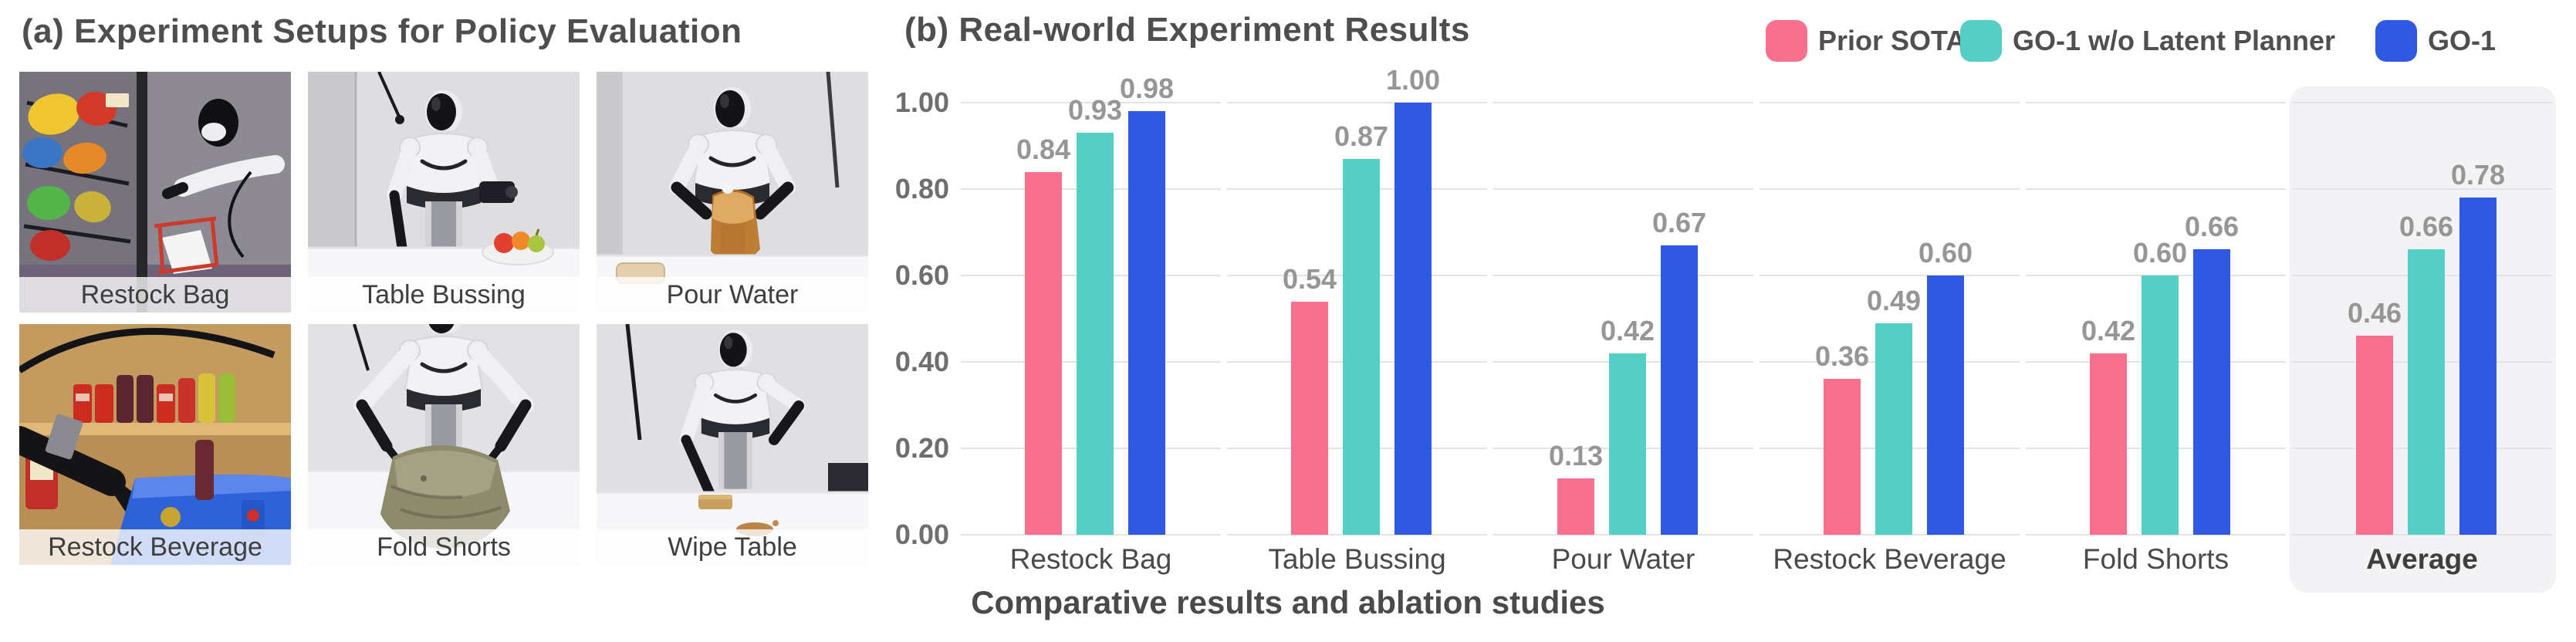 Image resolution: width=2576 pixels, height=642 pixels. What do you see at coordinates (1842, 356) in the screenshot?
I see `bar-value-label: 0.36` at bounding box center [1842, 356].